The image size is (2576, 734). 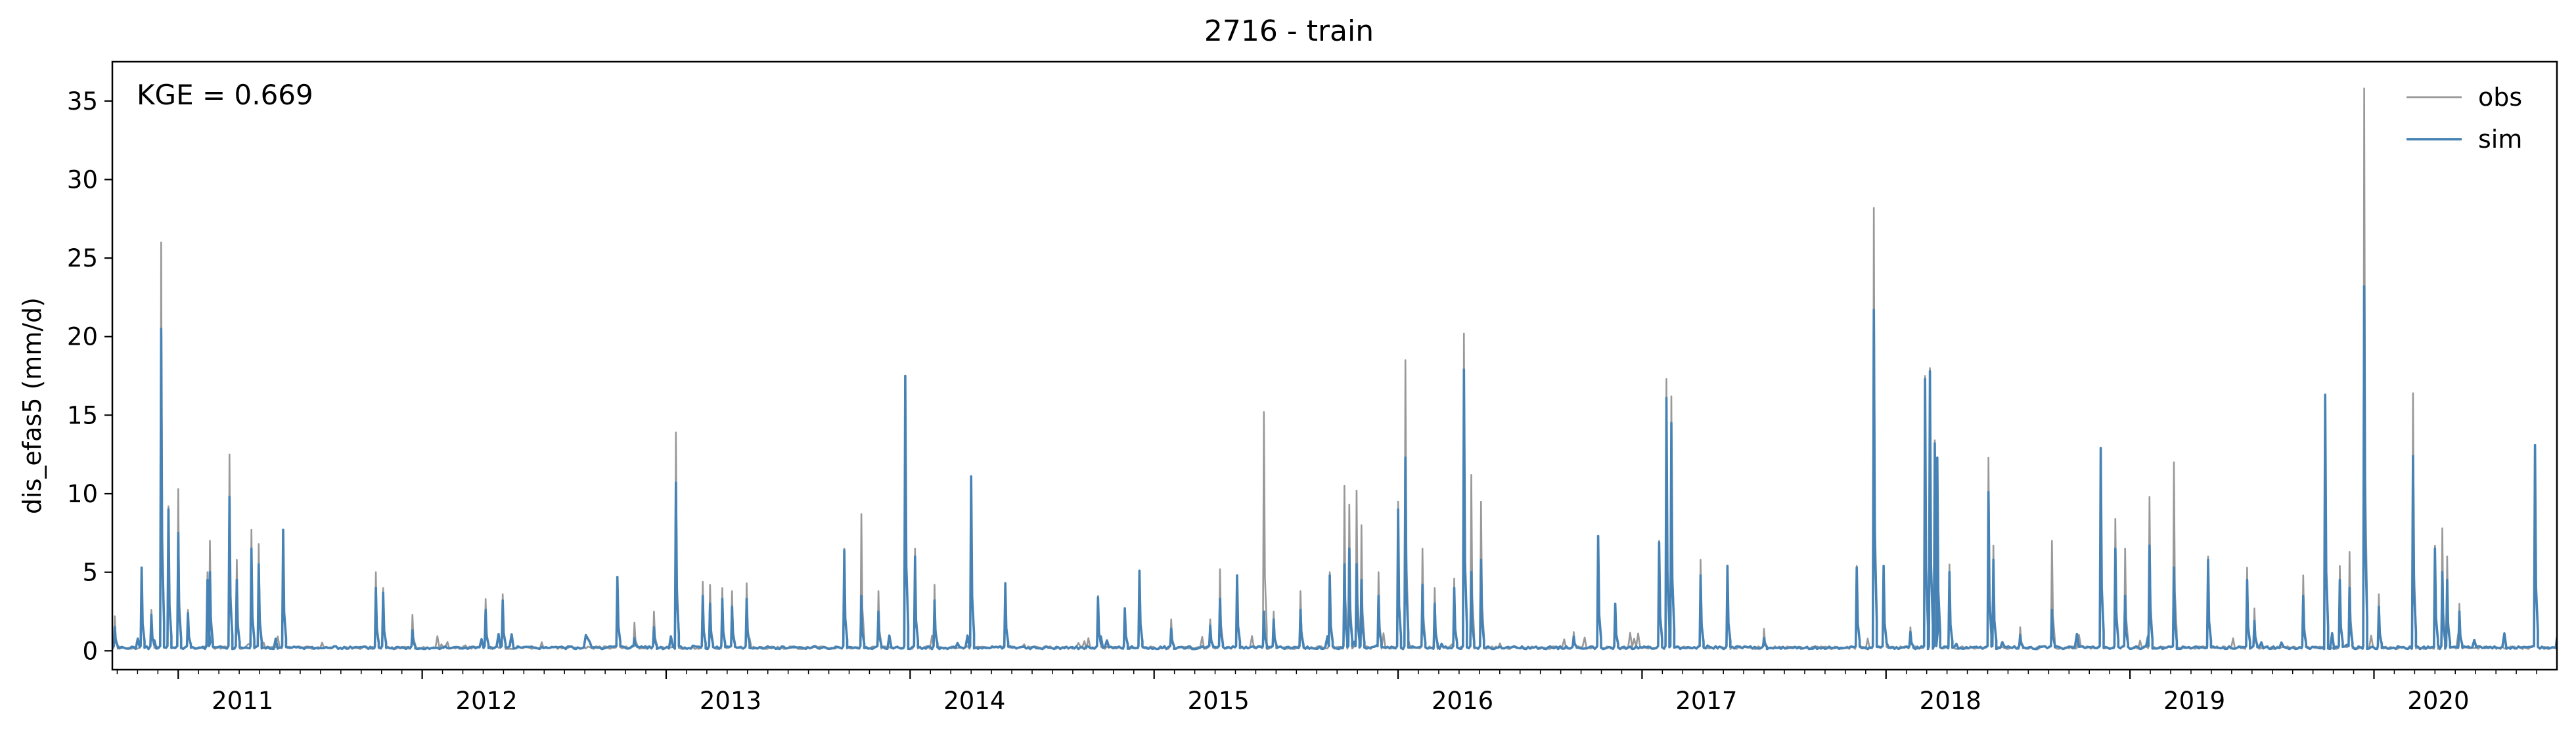 I want to click on kge-annotation: KGE = 0.669, so click(x=225, y=95).